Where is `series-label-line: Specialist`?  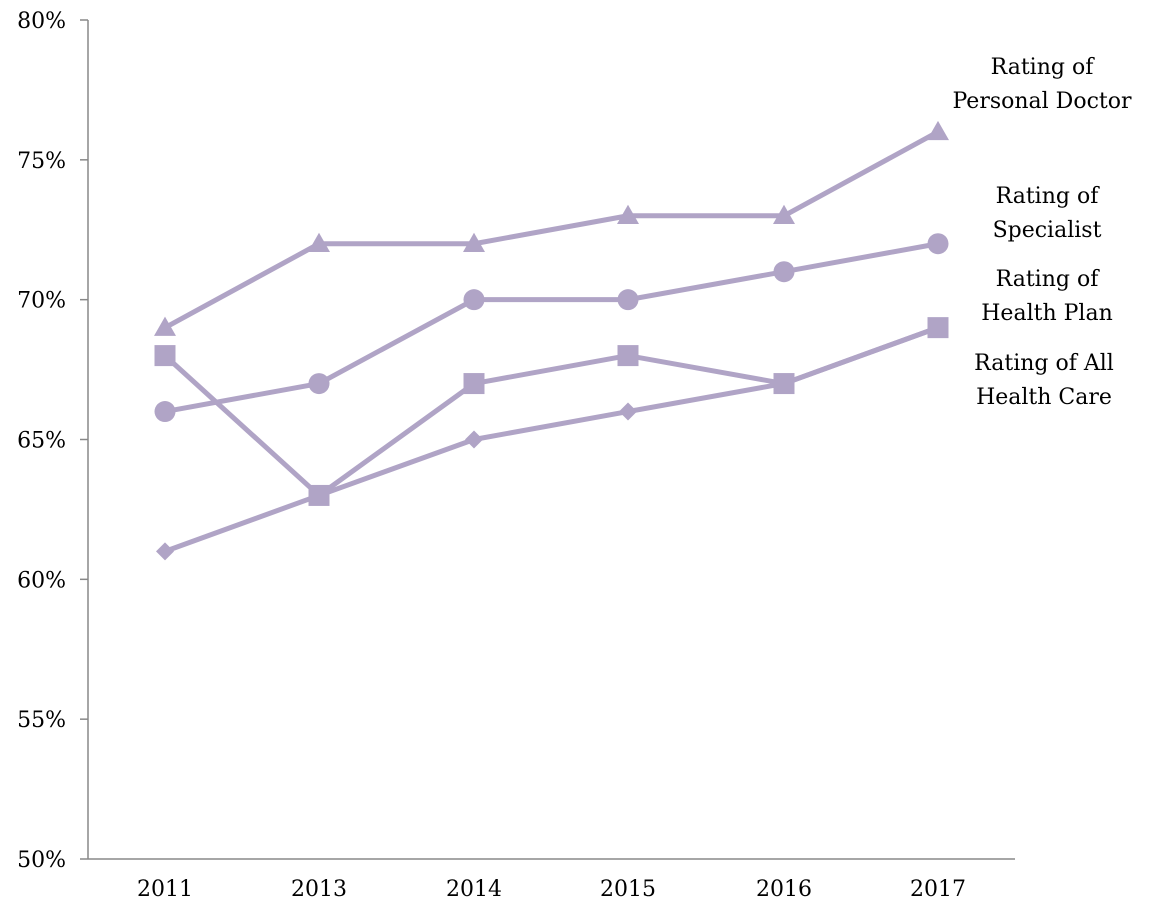
series-label-line: Specialist is located at coordinates (1047, 230).